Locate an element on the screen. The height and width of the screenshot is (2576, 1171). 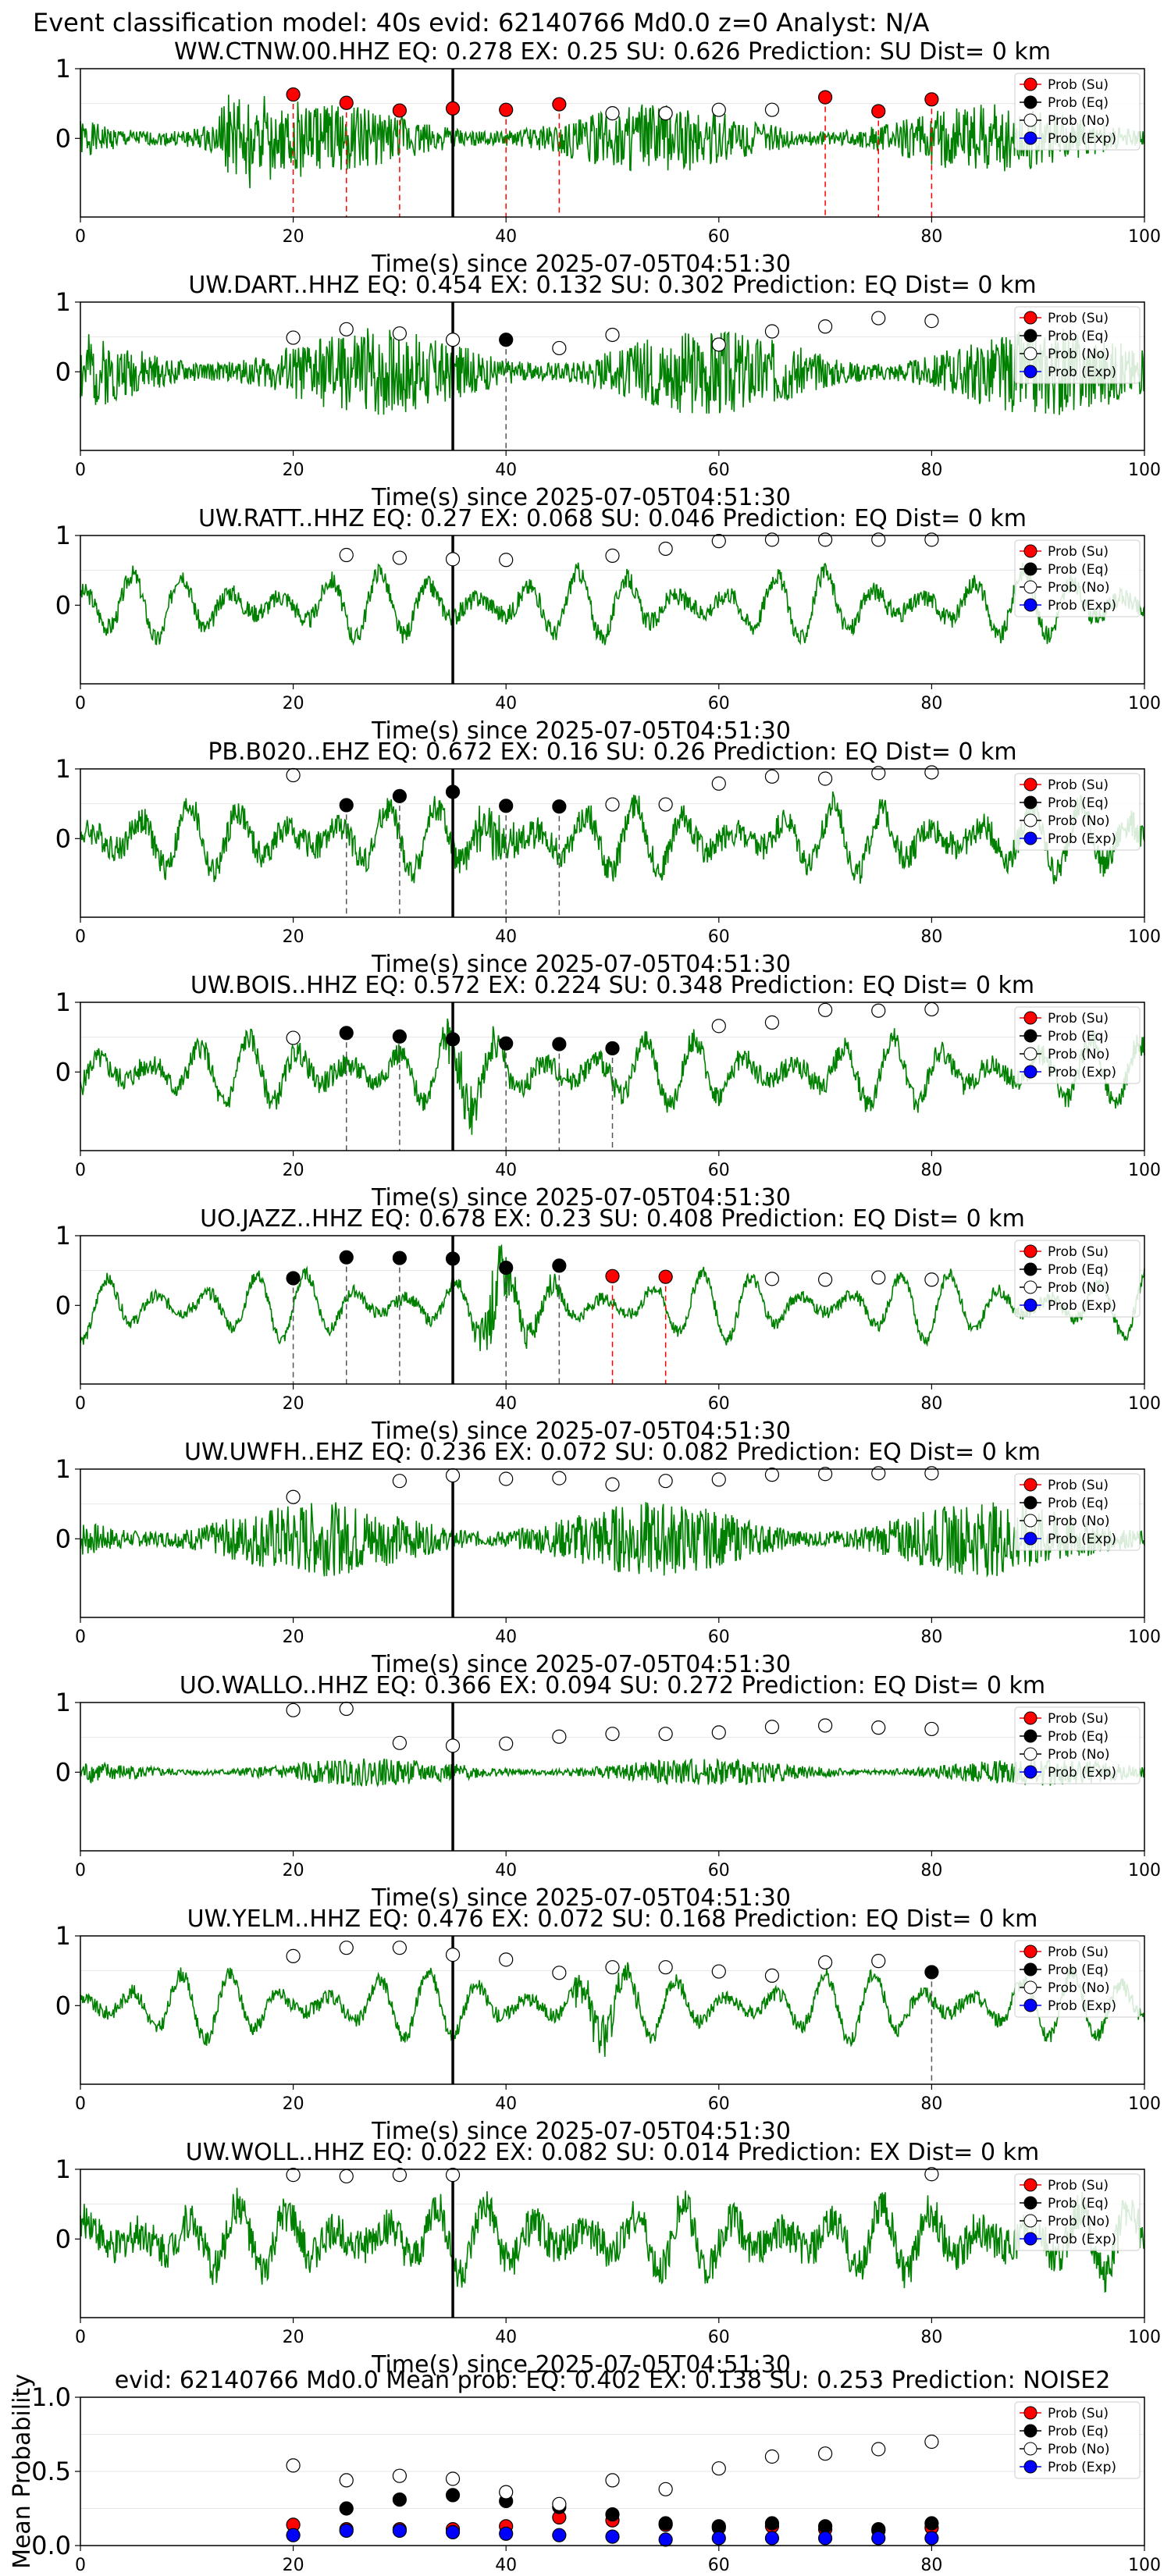
y-tick-label: 0.0 is located at coordinates (51, 2545).